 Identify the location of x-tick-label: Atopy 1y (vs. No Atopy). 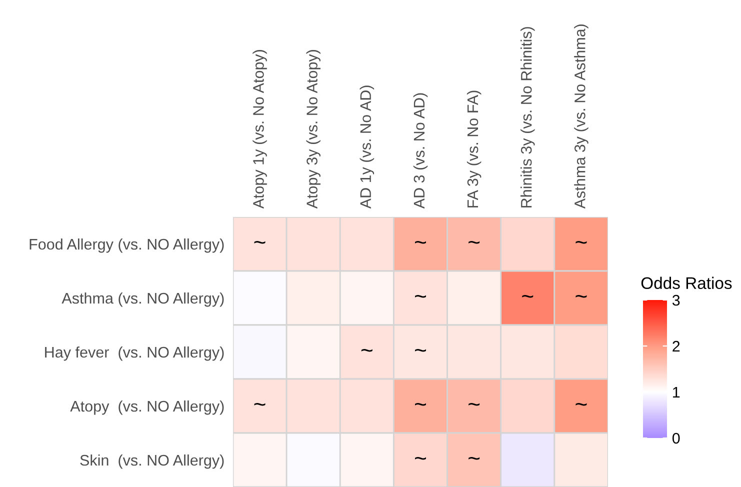
(259, 129).